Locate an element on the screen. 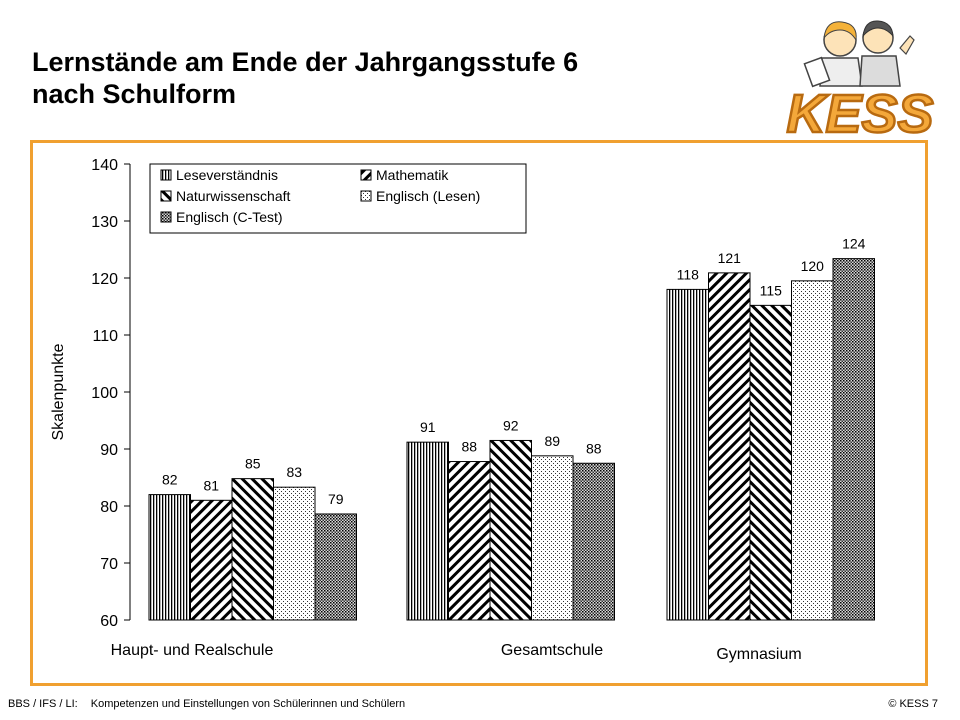 This screenshot has width=960, height=720. bar-value-label: 89 is located at coordinates (552, 441).